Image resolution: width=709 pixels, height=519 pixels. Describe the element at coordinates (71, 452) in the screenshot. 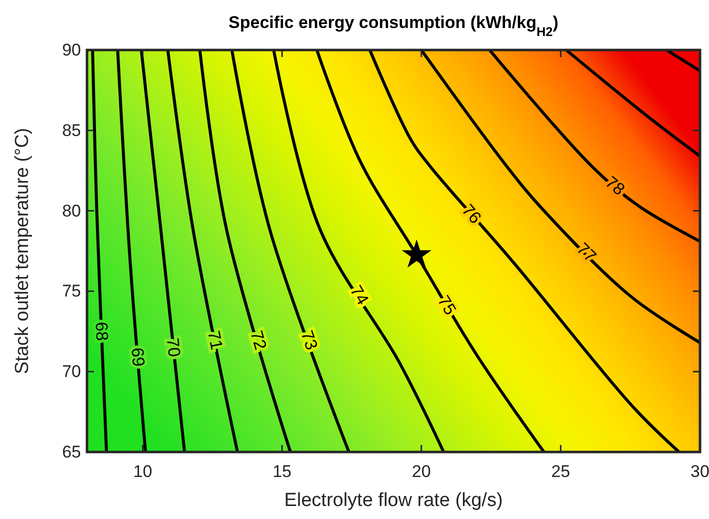

I see `y-tick-label: 65` at that location.